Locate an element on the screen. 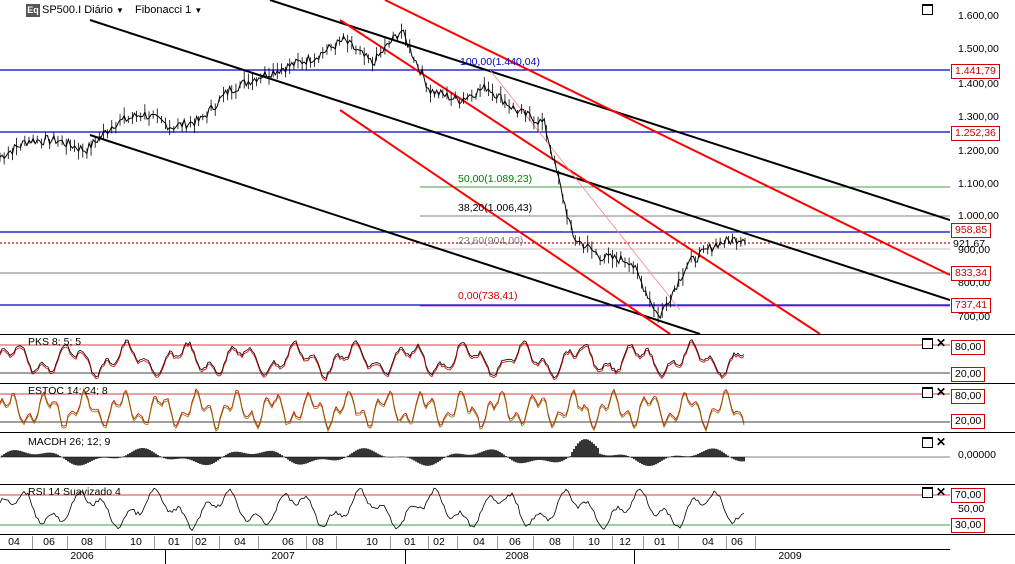  macdh-pane: MACDH 26; 12; 9 0,00000 ✕ is located at coordinates (507, 458).